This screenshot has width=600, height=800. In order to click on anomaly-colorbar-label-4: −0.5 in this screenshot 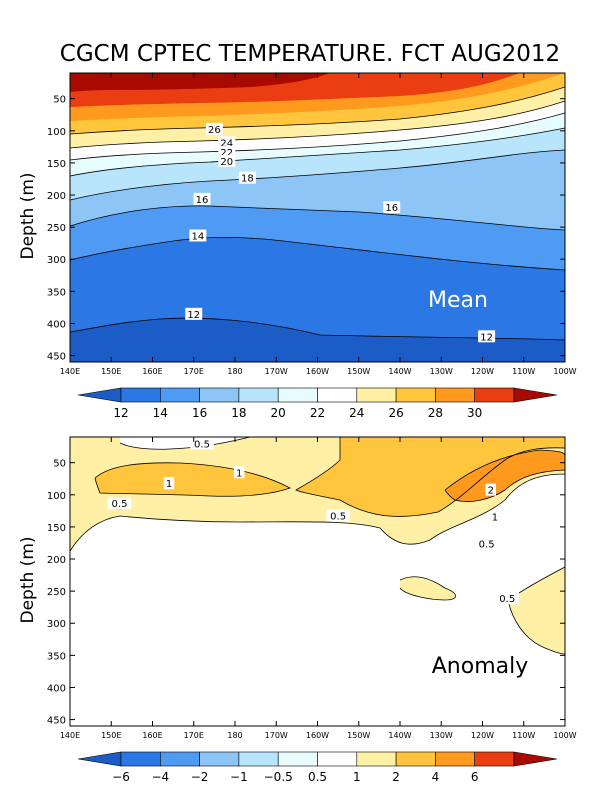, I will do `click(278, 777)`.